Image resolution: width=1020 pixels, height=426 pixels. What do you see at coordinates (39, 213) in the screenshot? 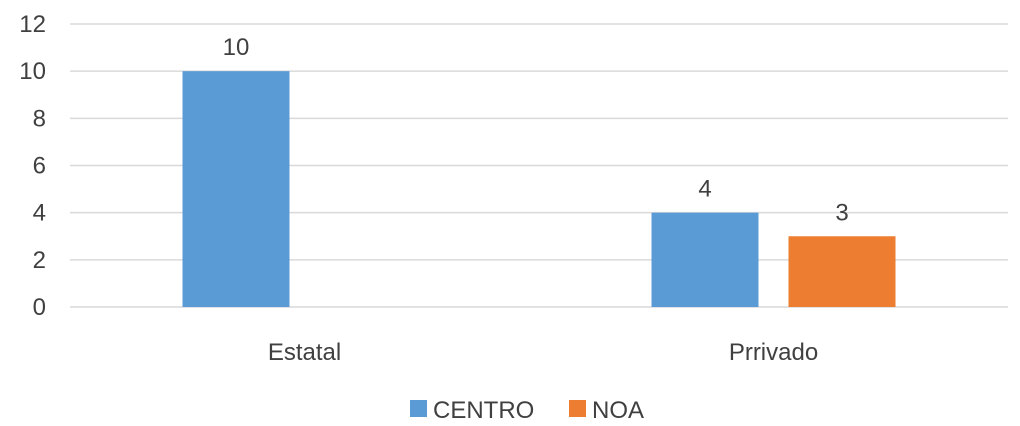
I see `y-tick-label: 4` at bounding box center [39, 213].